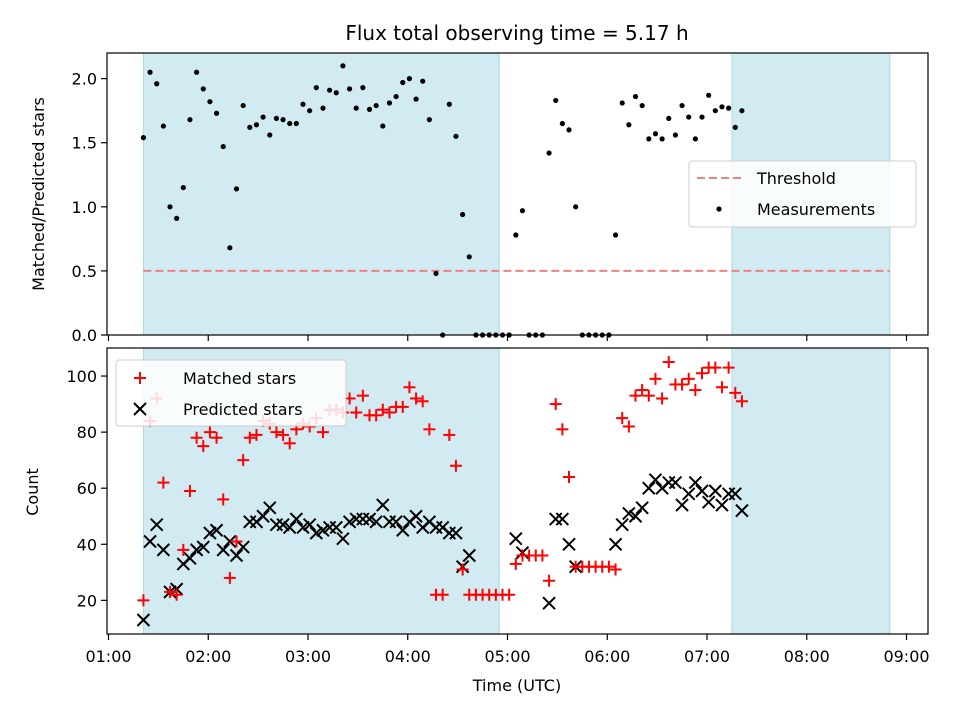 This screenshot has height=720, width=960. What do you see at coordinates (84, 335) in the screenshot?
I see `y-tick-label: 0.0` at bounding box center [84, 335].